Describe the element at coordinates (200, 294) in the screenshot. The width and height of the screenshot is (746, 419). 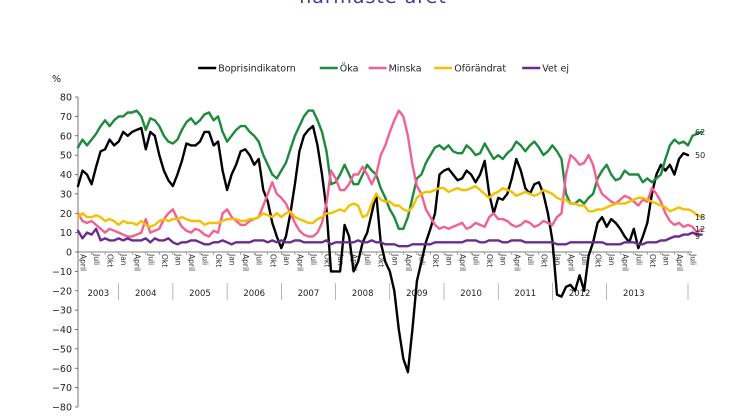
I see `x-year-label: 2005` at that location.